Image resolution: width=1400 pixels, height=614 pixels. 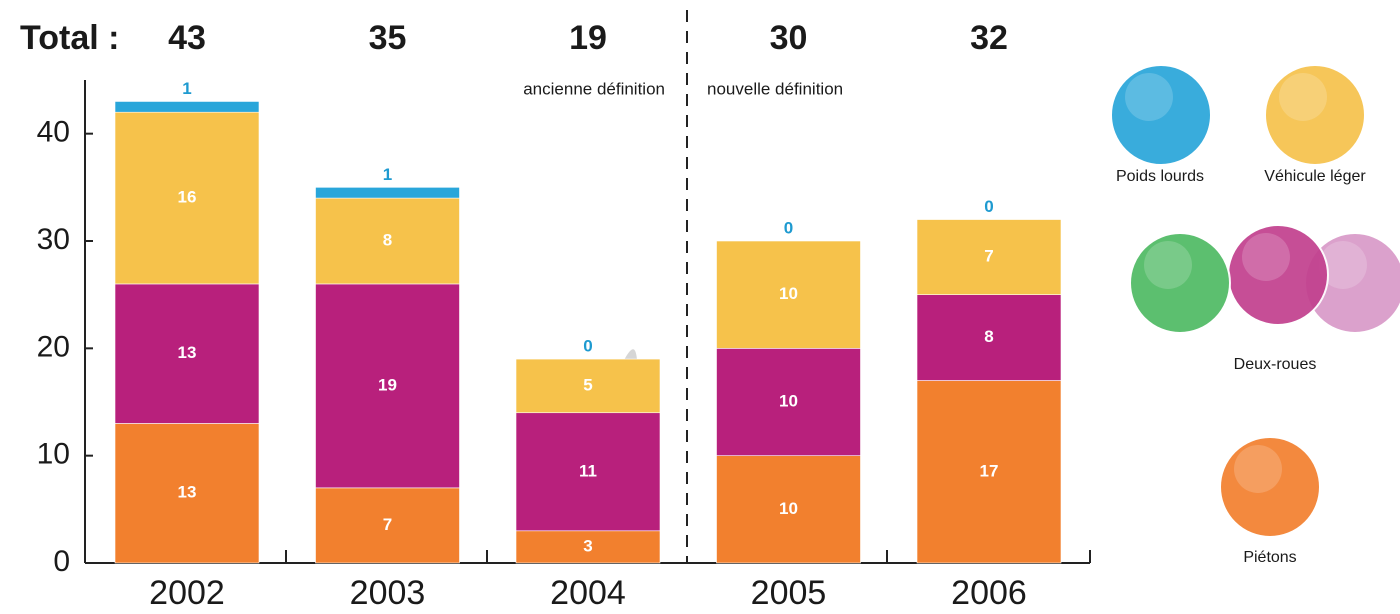 I want to click on total-value: 35, so click(x=388, y=38).